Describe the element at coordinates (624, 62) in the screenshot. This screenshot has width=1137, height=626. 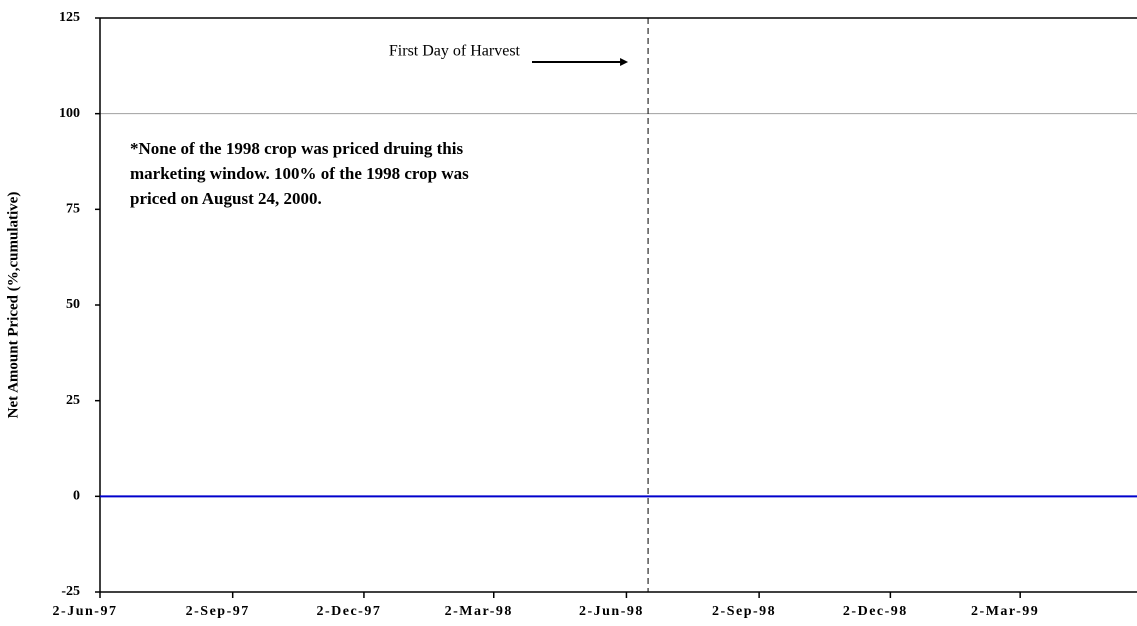
I see `arrow-head` at that location.